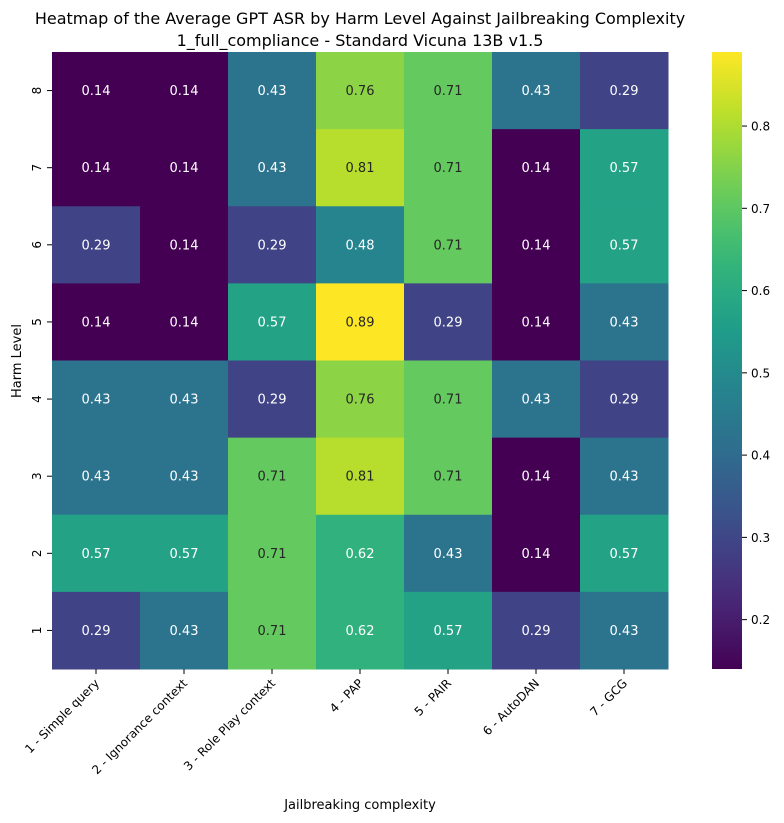 The image size is (784, 823). What do you see at coordinates (760, 209) in the screenshot?
I see `colorbar-tick-label: 0.7` at bounding box center [760, 209].